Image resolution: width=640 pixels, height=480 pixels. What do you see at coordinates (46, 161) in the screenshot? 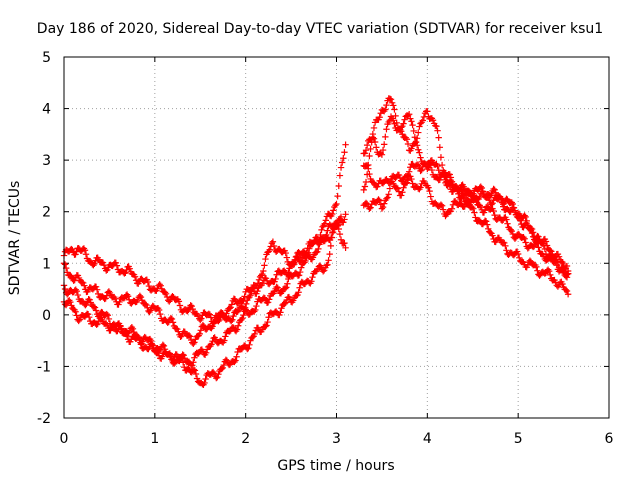
I see `y-tick-label: 3` at bounding box center [46, 161].